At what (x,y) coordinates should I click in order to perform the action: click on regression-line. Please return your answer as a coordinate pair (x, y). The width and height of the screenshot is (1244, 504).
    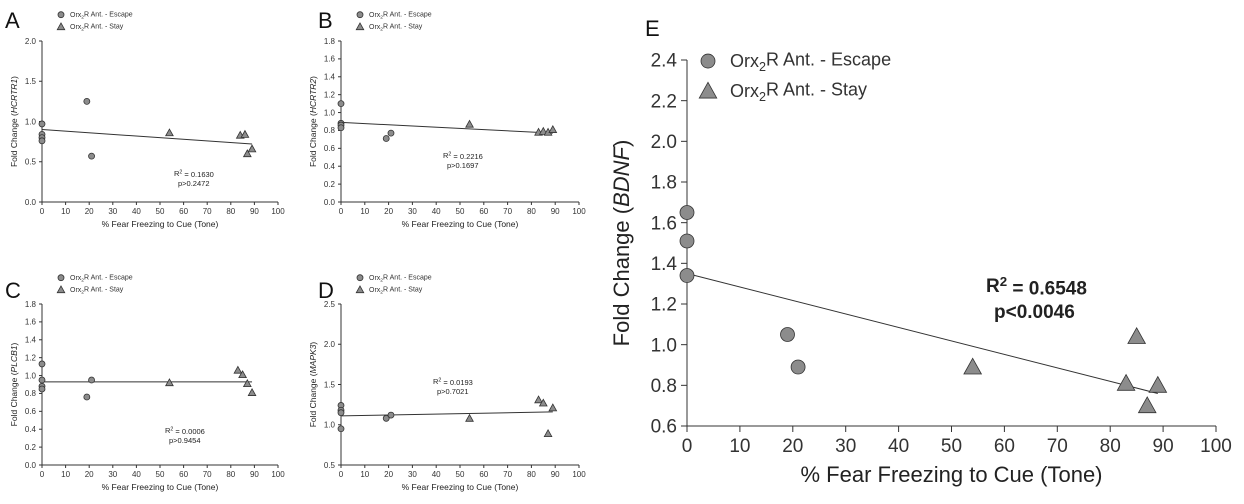
    Looking at the image, I should click on (446, 414).